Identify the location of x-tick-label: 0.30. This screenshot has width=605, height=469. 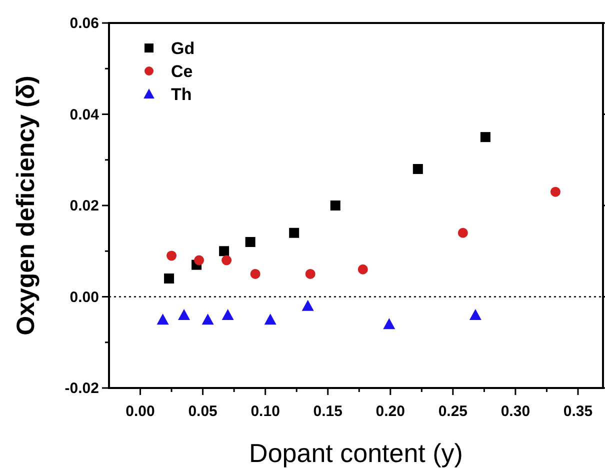
(515, 411).